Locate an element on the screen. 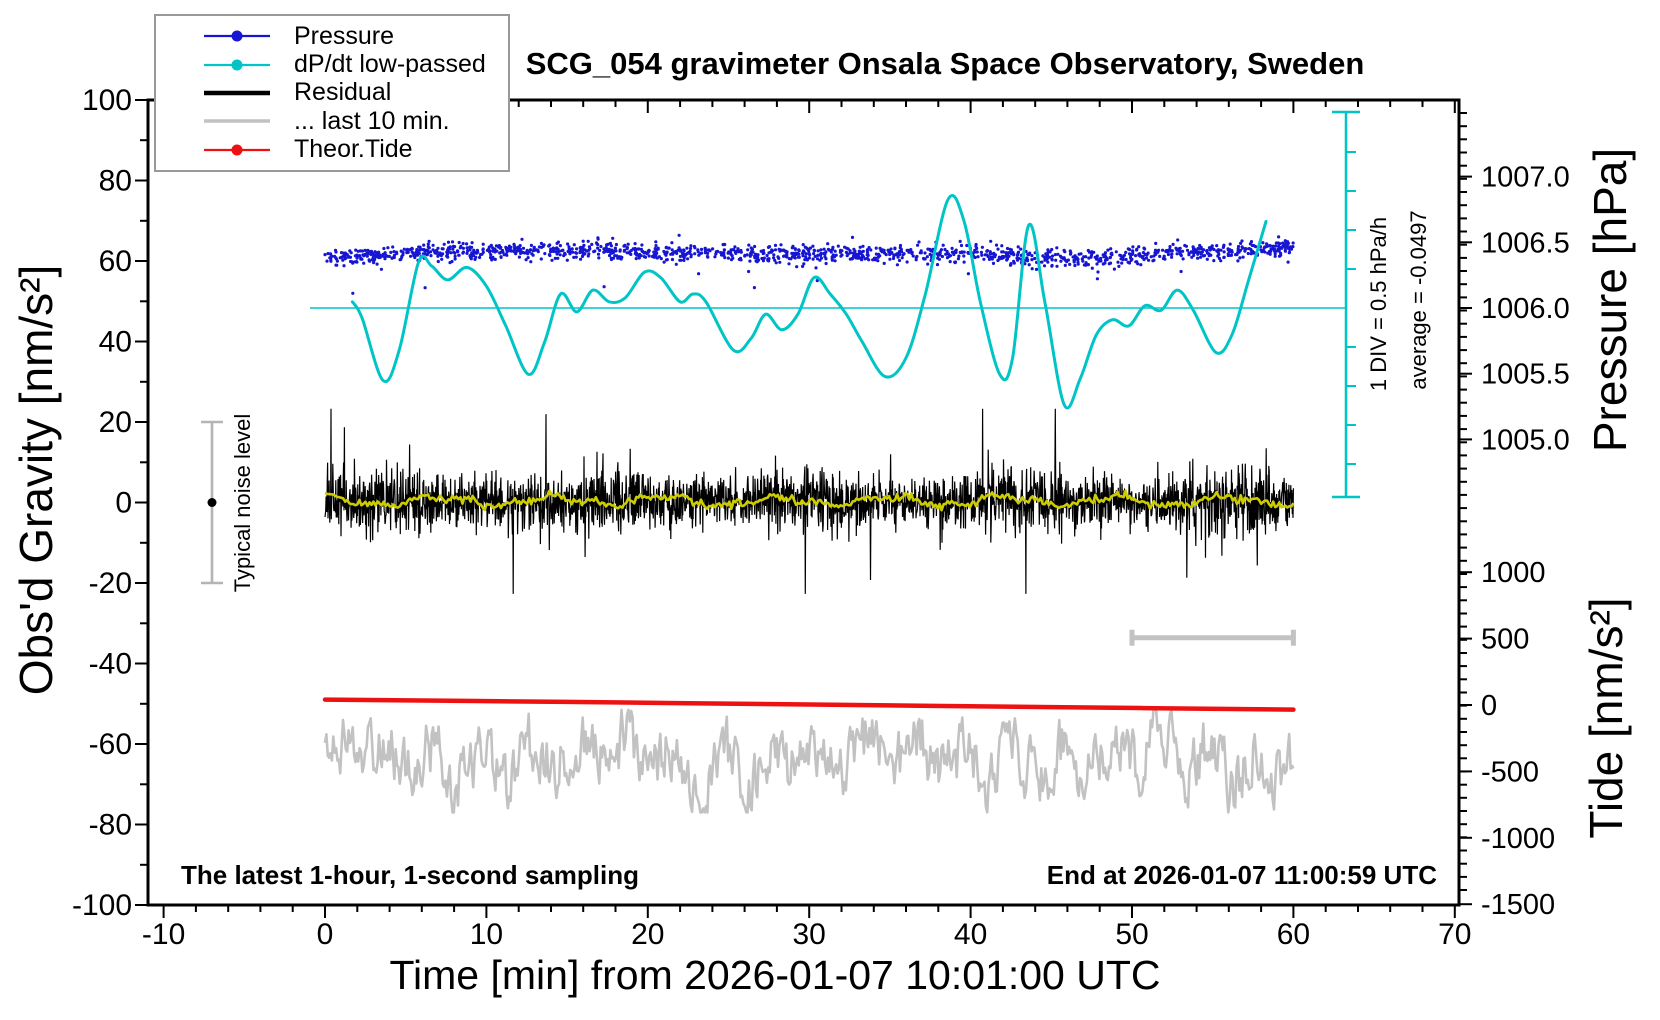  series-last10-residual is located at coordinates (809, 761).